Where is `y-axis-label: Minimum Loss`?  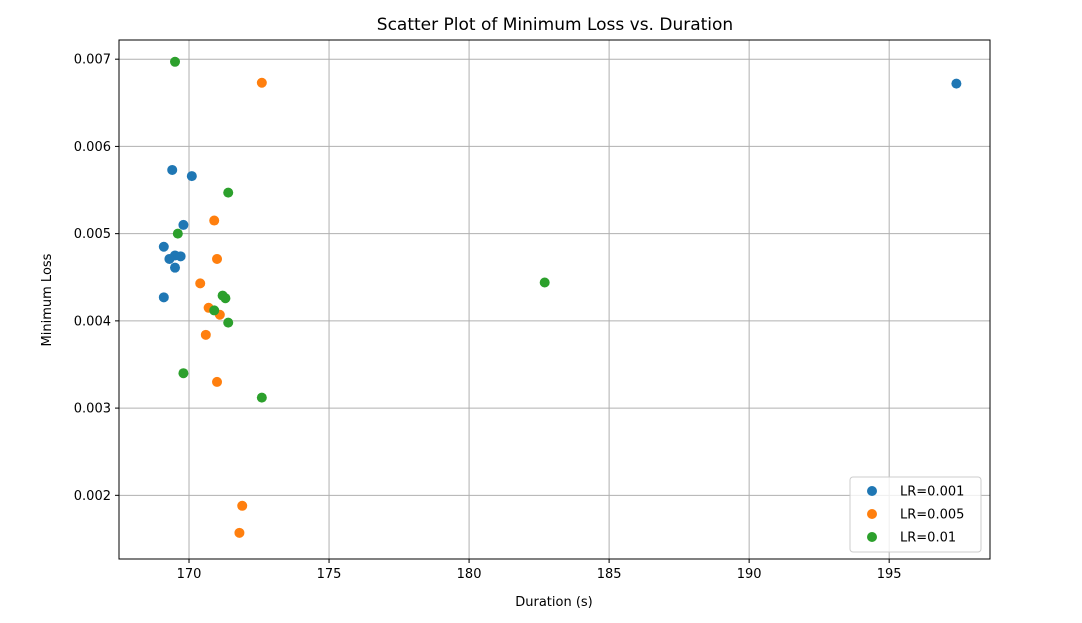
y-axis-label: Minimum Loss is located at coordinates (47, 299).